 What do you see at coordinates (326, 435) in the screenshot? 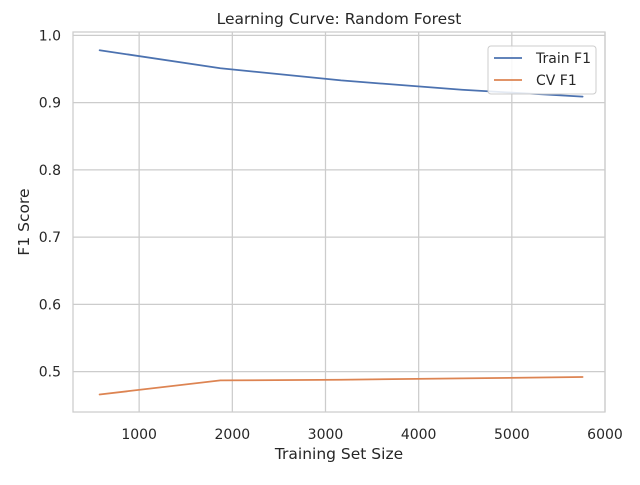
I see `x-tick-label: 3000` at bounding box center [326, 435].